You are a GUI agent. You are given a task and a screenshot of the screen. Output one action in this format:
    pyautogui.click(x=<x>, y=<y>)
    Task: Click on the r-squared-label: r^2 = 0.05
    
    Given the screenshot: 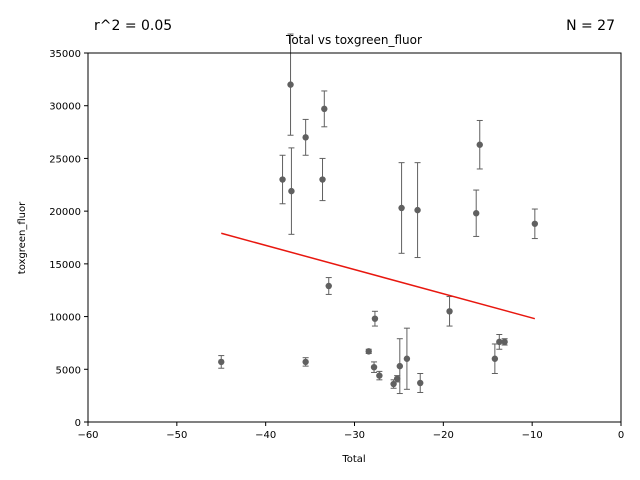 What is the action you would take?
    pyautogui.click(x=133, y=26)
    